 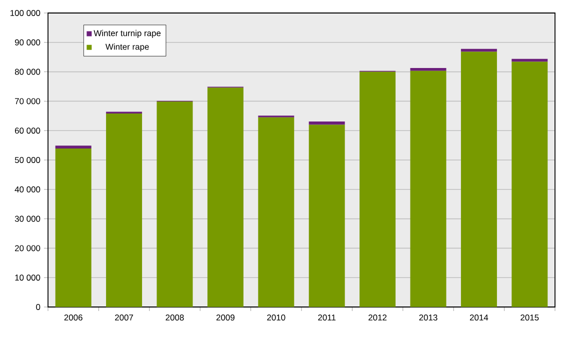 I want to click on legend-label: Winter rape, so click(x=127, y=48).